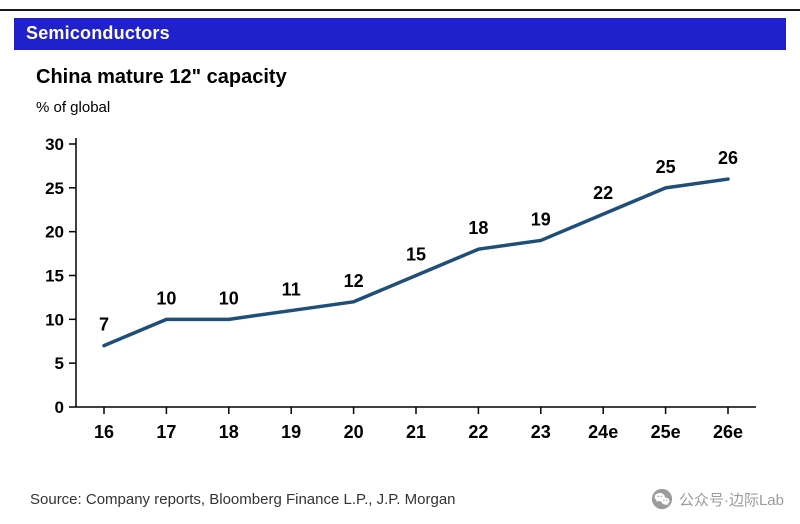 This screenshot has height=524, width=800. What do you see at coordinates (104, 432) in the screenshot?
I see `svg-text: 16` at bounding box center [104, 432].